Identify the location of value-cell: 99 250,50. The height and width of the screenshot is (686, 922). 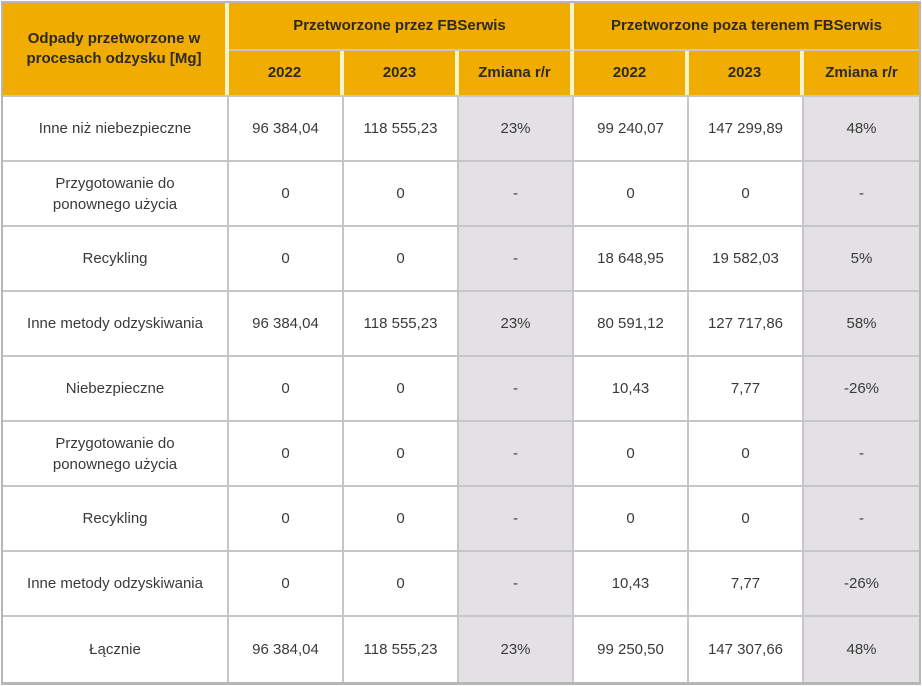
(631, 649).